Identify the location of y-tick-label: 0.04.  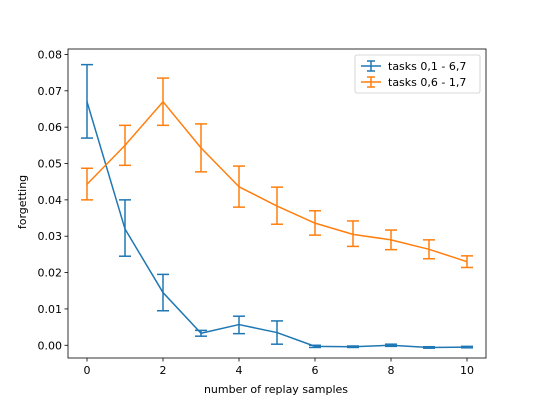
(50, 200).